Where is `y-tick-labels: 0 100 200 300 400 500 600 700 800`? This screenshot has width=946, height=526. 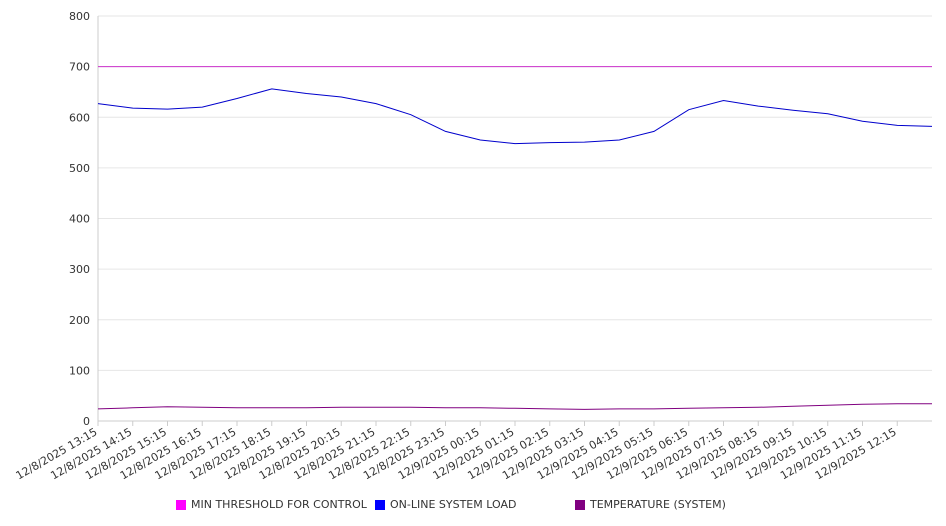
y-tick-labels: 0 100 200 300 400 500 600 700 800 is located at coordinates (79, 219).